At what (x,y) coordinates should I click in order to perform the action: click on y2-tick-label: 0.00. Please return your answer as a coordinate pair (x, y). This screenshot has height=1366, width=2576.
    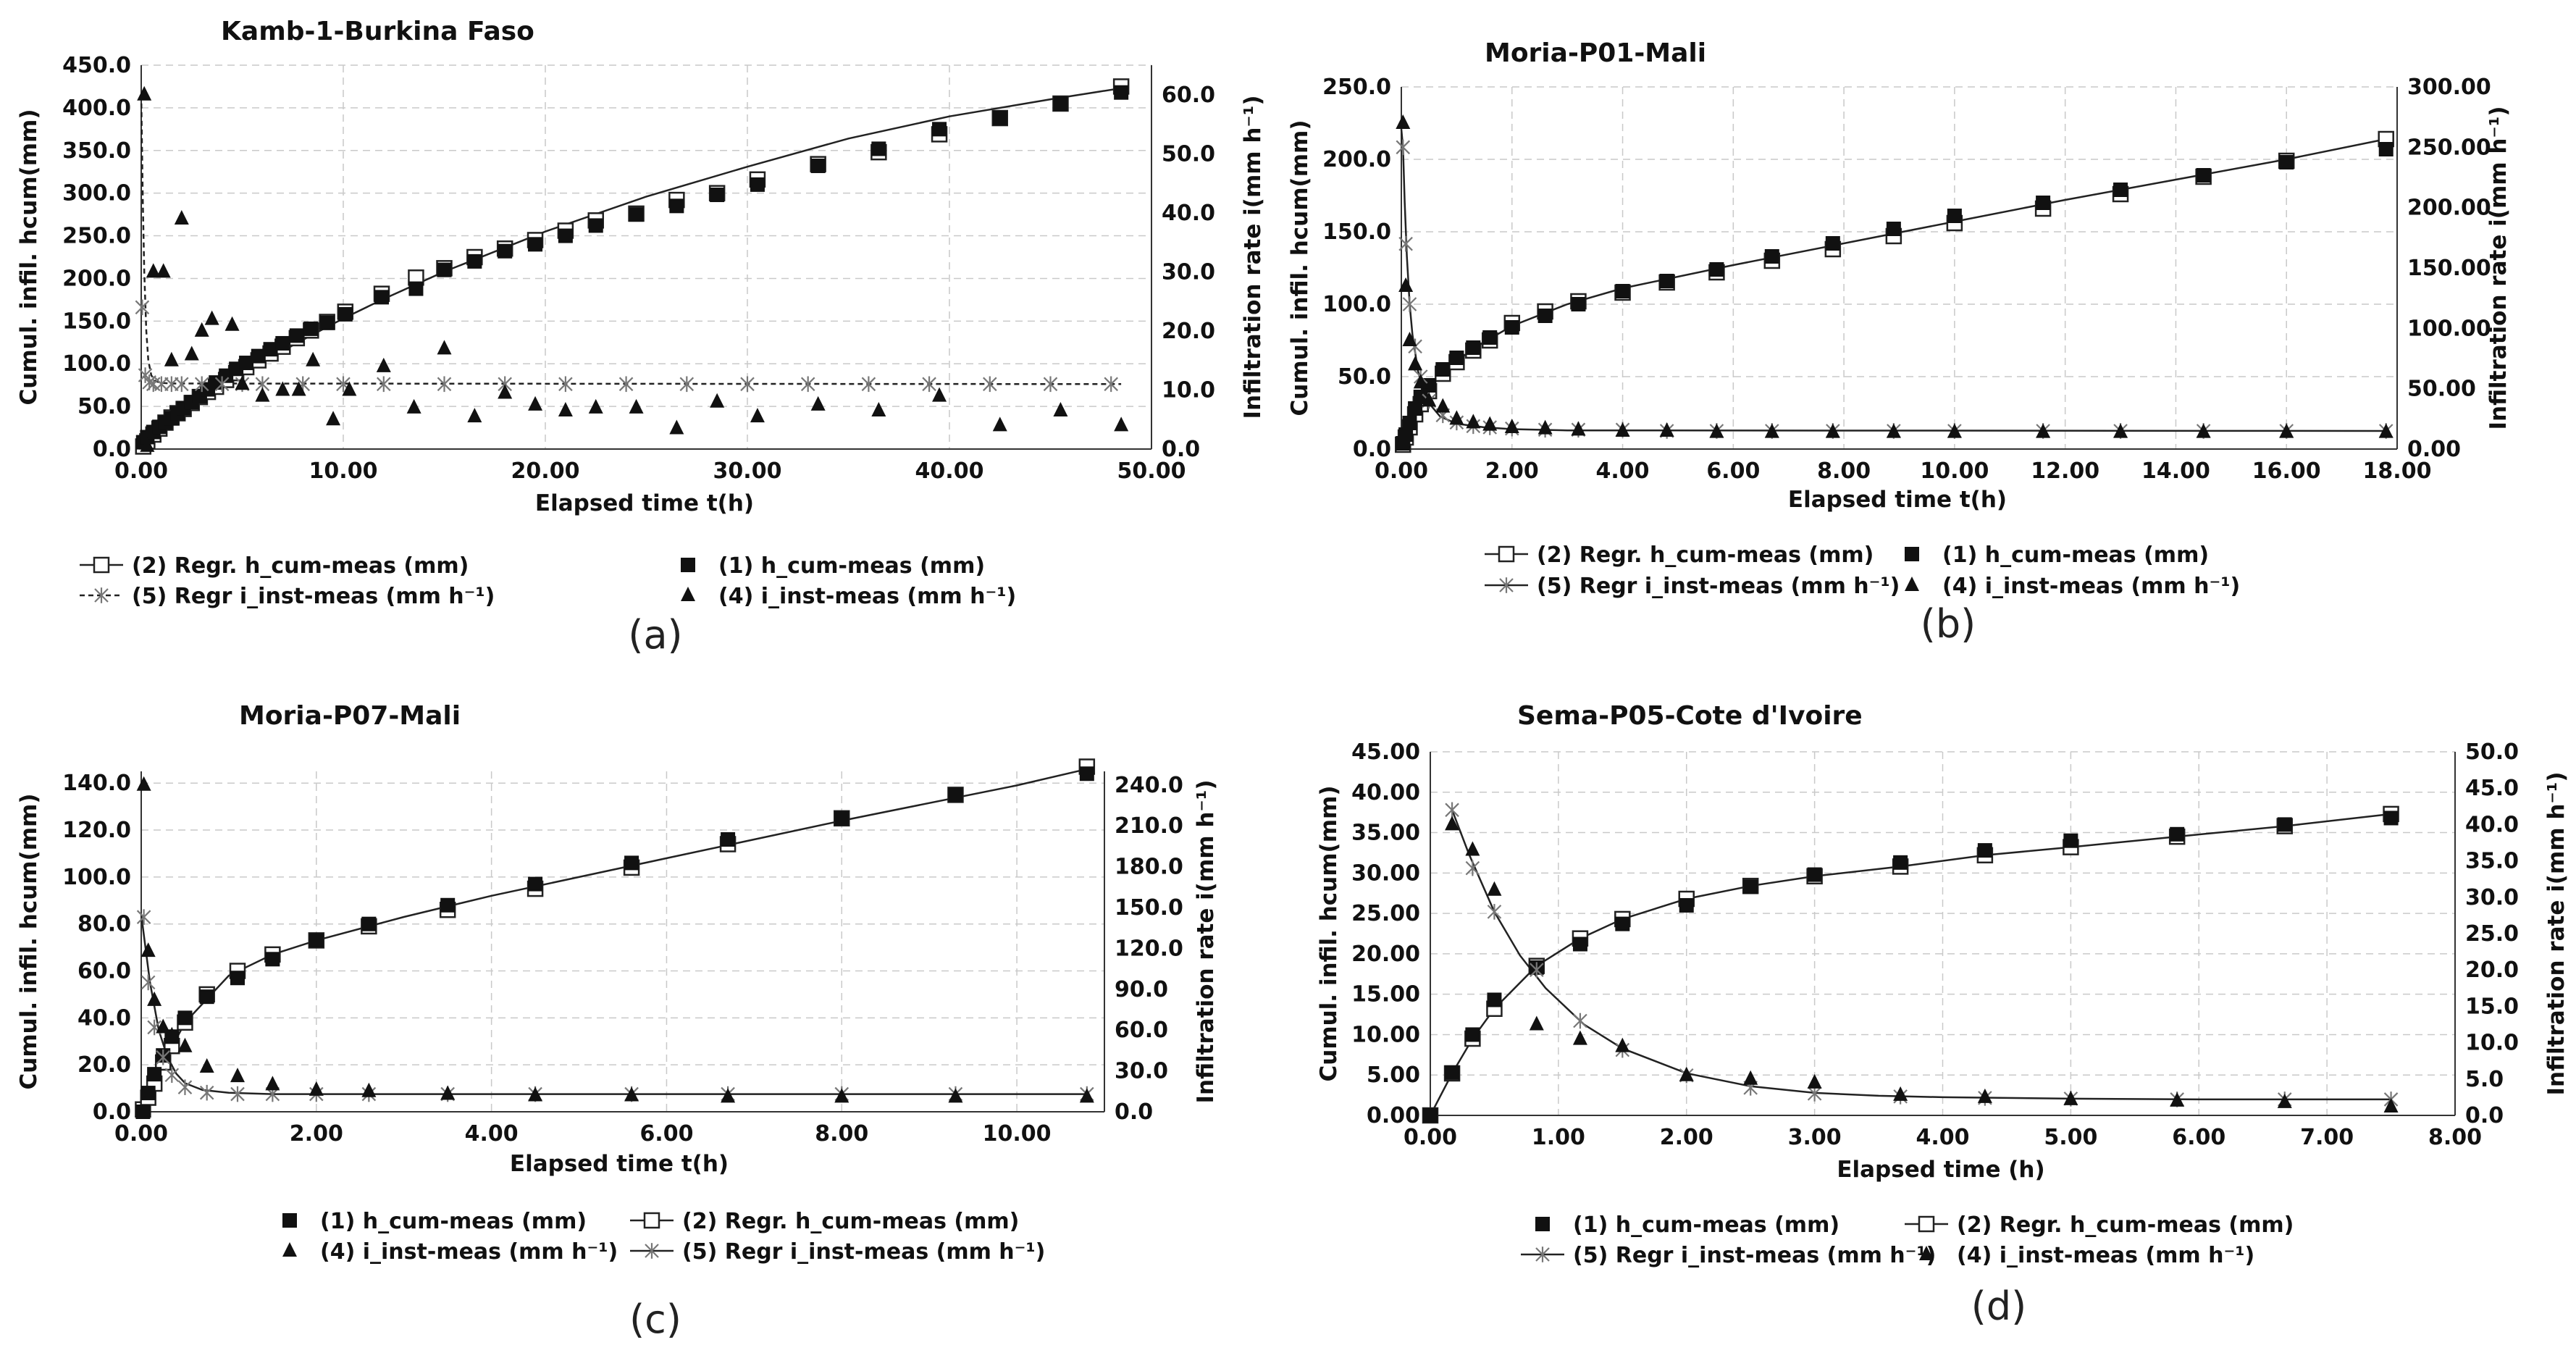
    Looking at the image, I should click on (2434, 449).